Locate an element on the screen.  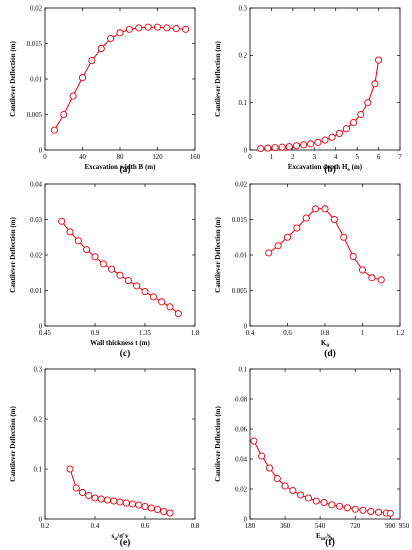
x-tick-label: 2 is located at coordinates (293, 157).